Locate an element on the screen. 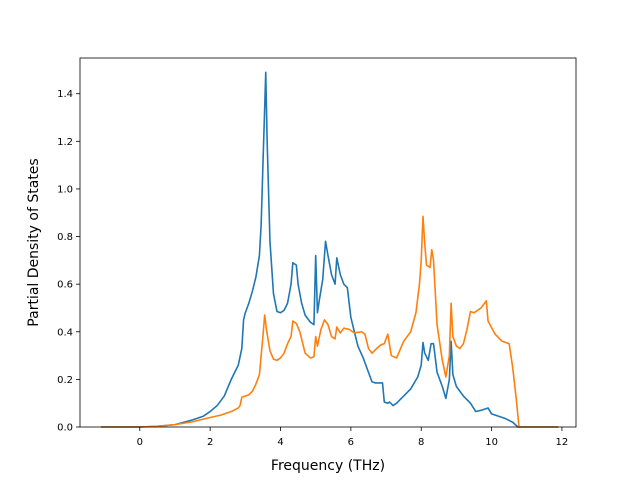 The height and width of the screenshot is (480, 640). y-tick-label: 1.2 is located at coordinates (65, 142).